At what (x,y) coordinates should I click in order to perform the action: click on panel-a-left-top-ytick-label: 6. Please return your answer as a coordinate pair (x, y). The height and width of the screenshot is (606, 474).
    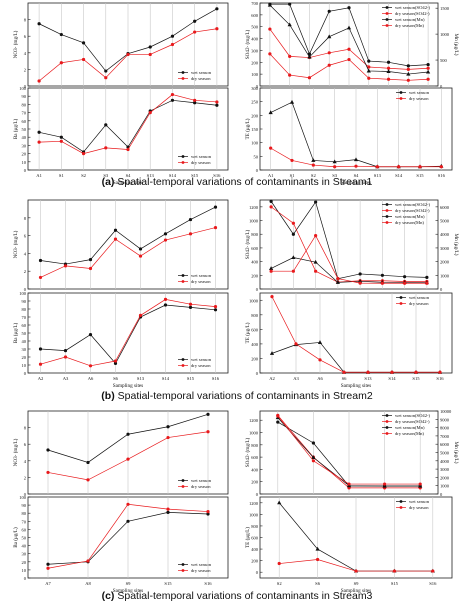
    Looking at the image, I should click on (25, 36).